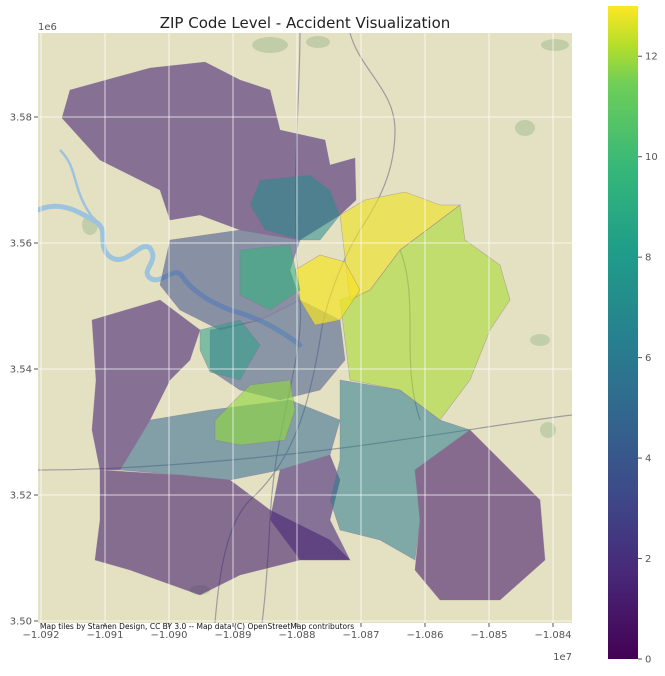 The height and width of the screenshot is (676, 665). Describe the element at coordinates (40, 635) in the screenshot. I see `x-tick-label: −1.092` at that location.